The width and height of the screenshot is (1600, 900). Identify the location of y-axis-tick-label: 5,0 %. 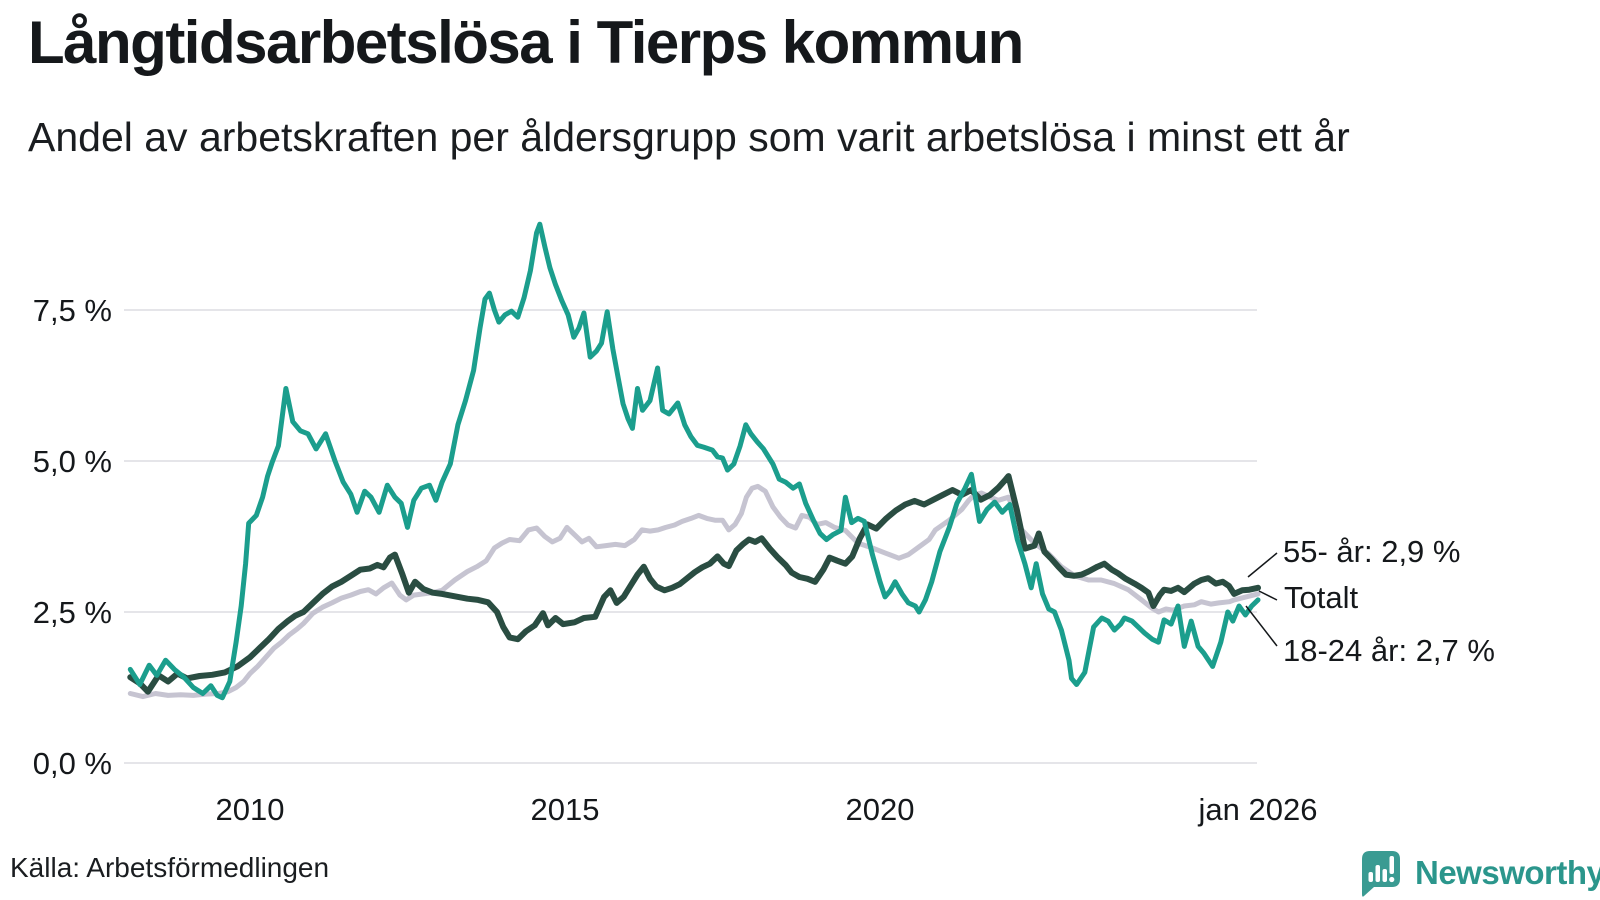
(72, 461).